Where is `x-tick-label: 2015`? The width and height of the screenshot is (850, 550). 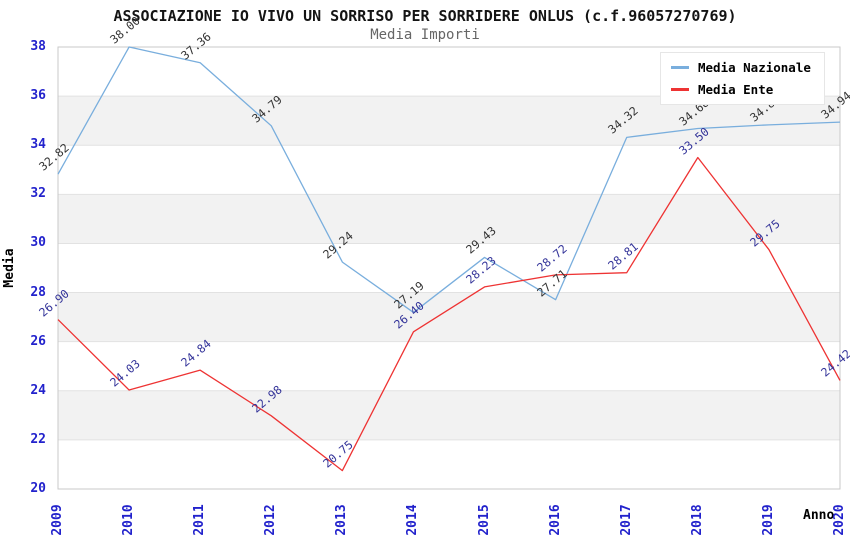
x-tick-label: 2015 is located at coordinates (484, 520).